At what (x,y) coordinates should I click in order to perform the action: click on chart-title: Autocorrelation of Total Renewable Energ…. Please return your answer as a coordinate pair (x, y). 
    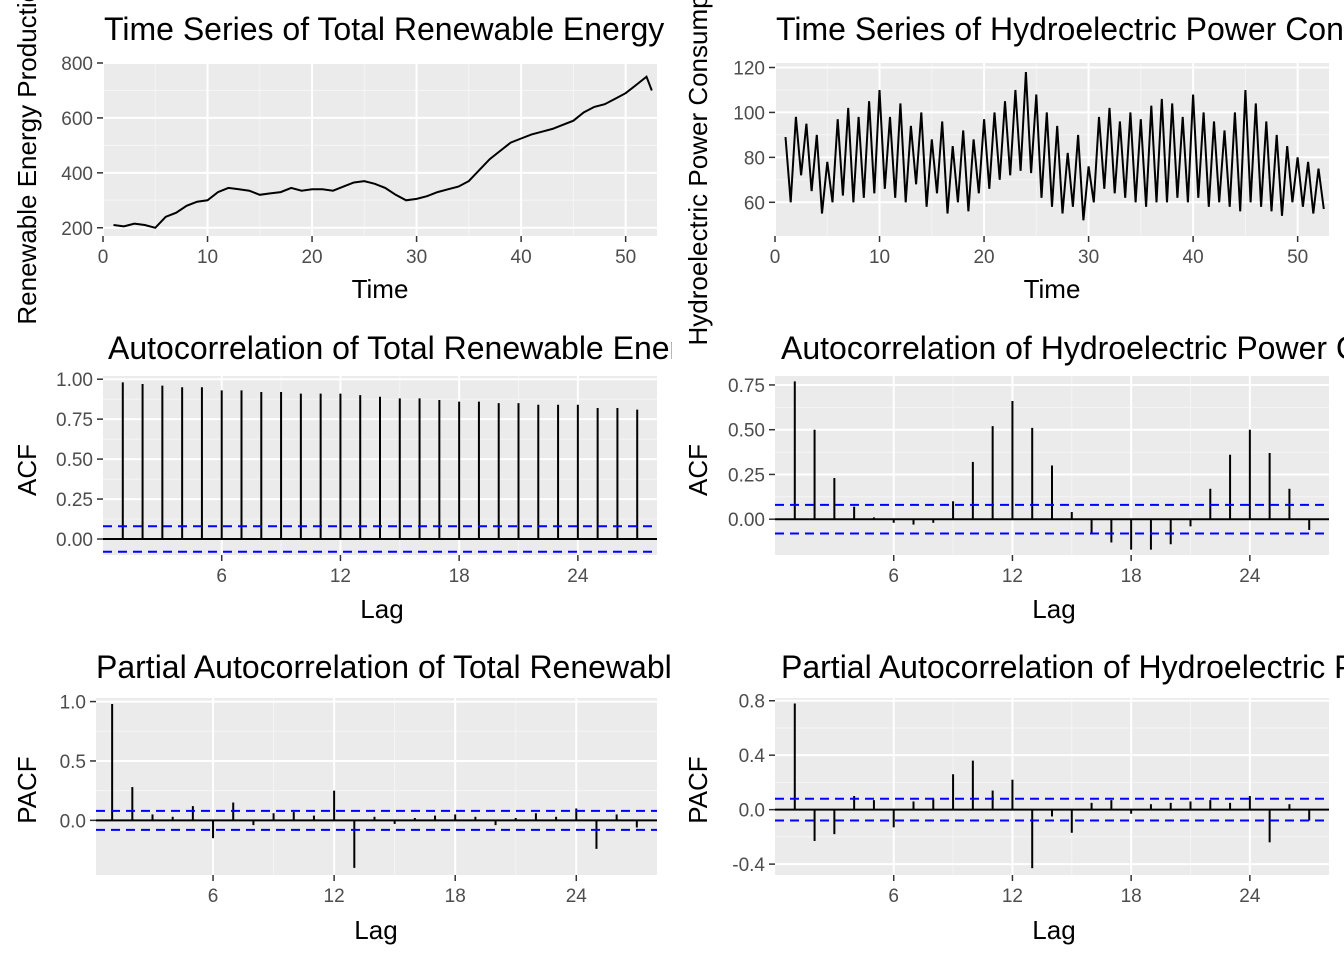
    Looking at the image, I should click on (492, 348).